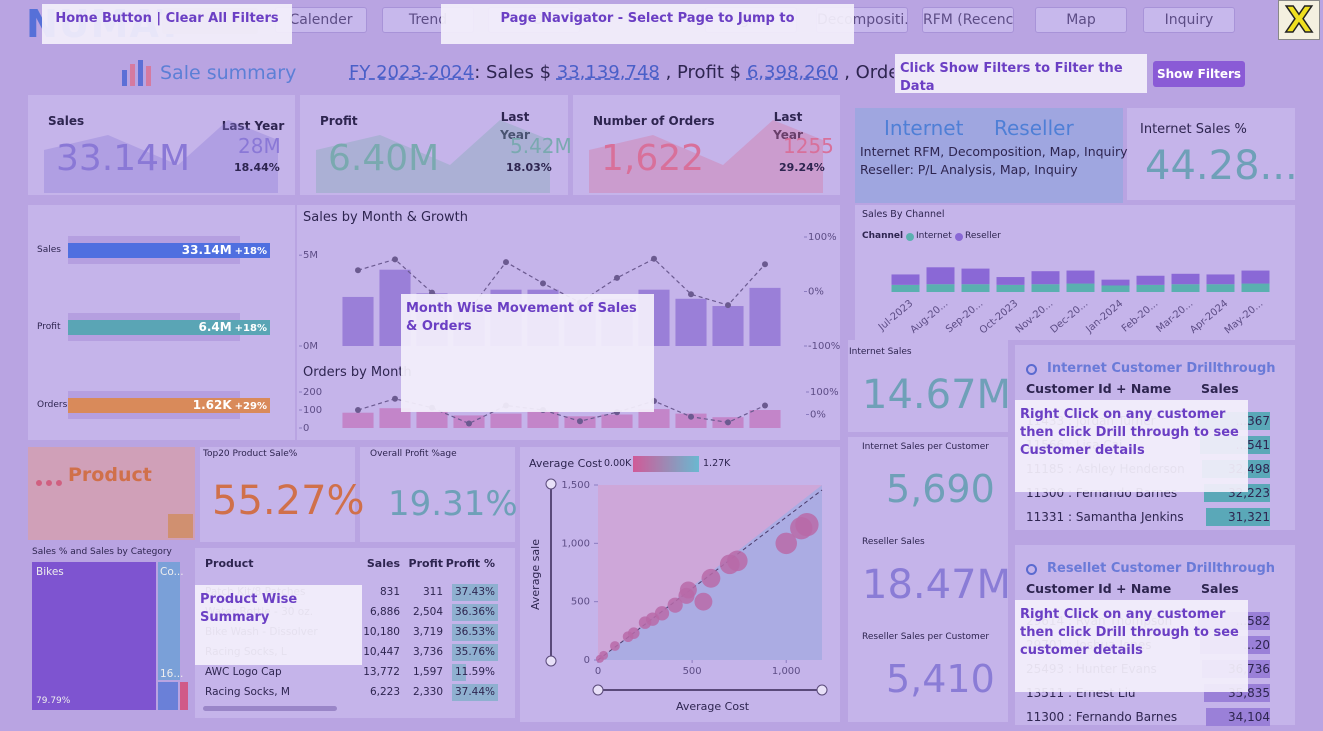 This screenshot has height=731, width=1323. Describe the element at coordinates (937, 395) in the screenshot. I see `card-value: 14.67M` at that location.